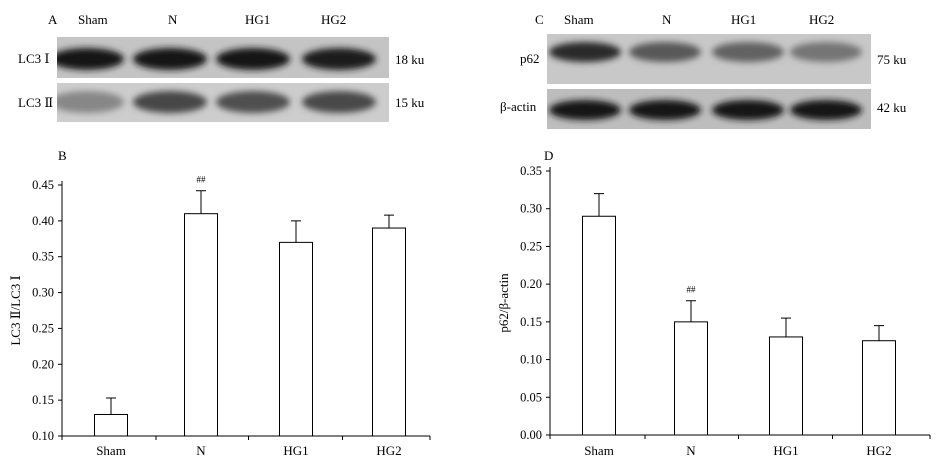 This screenshot has height=467, width=944. What do you see at coordinates (709, 81) in the screenshot?
I see `panel-c-blot` at bounding box center [709, 81].